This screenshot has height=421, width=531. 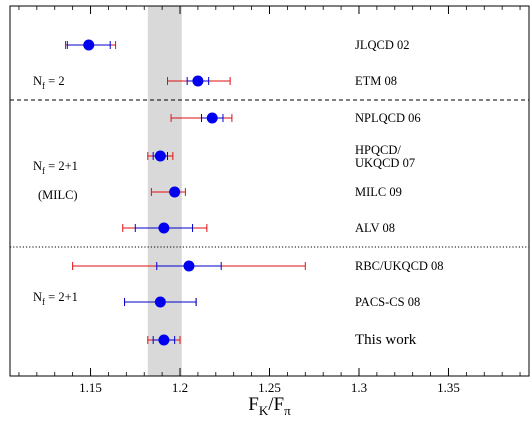 I want to click on x-tick-label: 1.25, so click(x=269, y=387).